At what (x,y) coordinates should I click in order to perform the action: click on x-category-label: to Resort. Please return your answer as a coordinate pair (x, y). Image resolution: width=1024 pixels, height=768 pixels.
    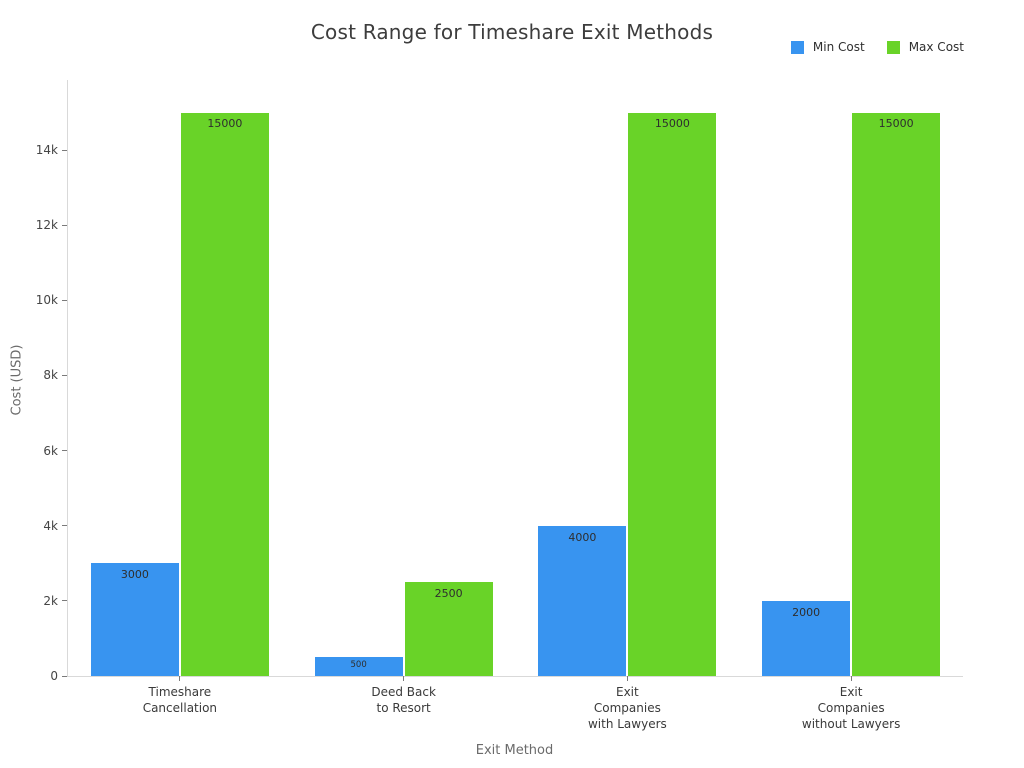
    Looking at the image, I should click on (403, 708).